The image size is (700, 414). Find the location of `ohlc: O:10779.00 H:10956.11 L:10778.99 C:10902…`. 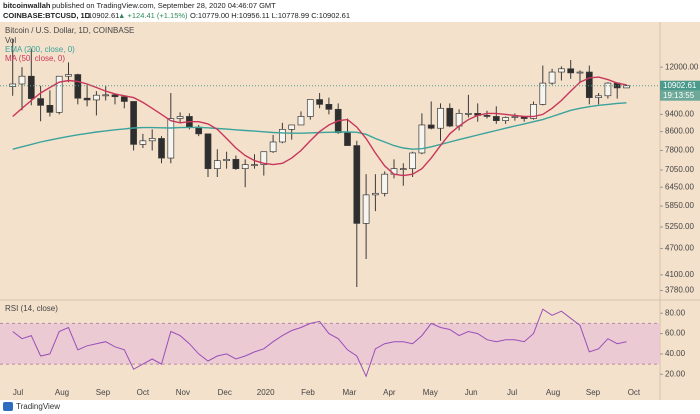

ohlc: O:10779.00 H:10956.11 L:10778.99 C:10902… is located at coordinates (270, 15).